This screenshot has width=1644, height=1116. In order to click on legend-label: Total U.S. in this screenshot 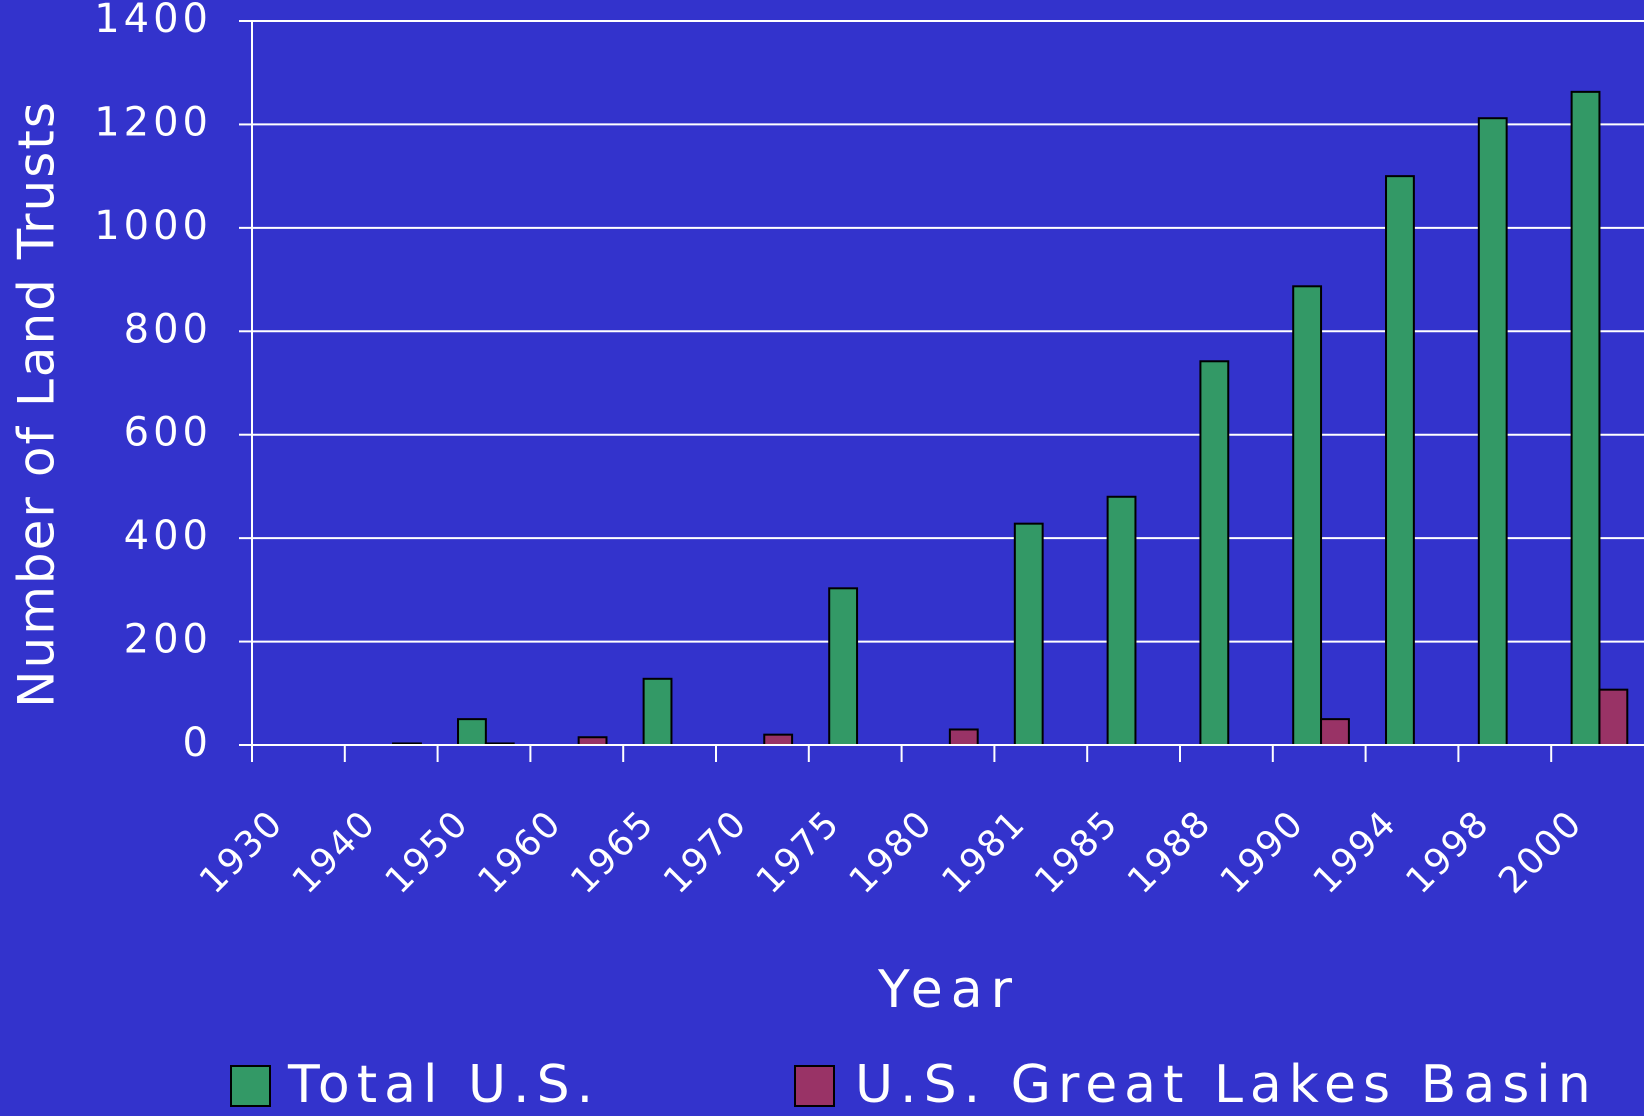, I will do `click(443, 1085)`.